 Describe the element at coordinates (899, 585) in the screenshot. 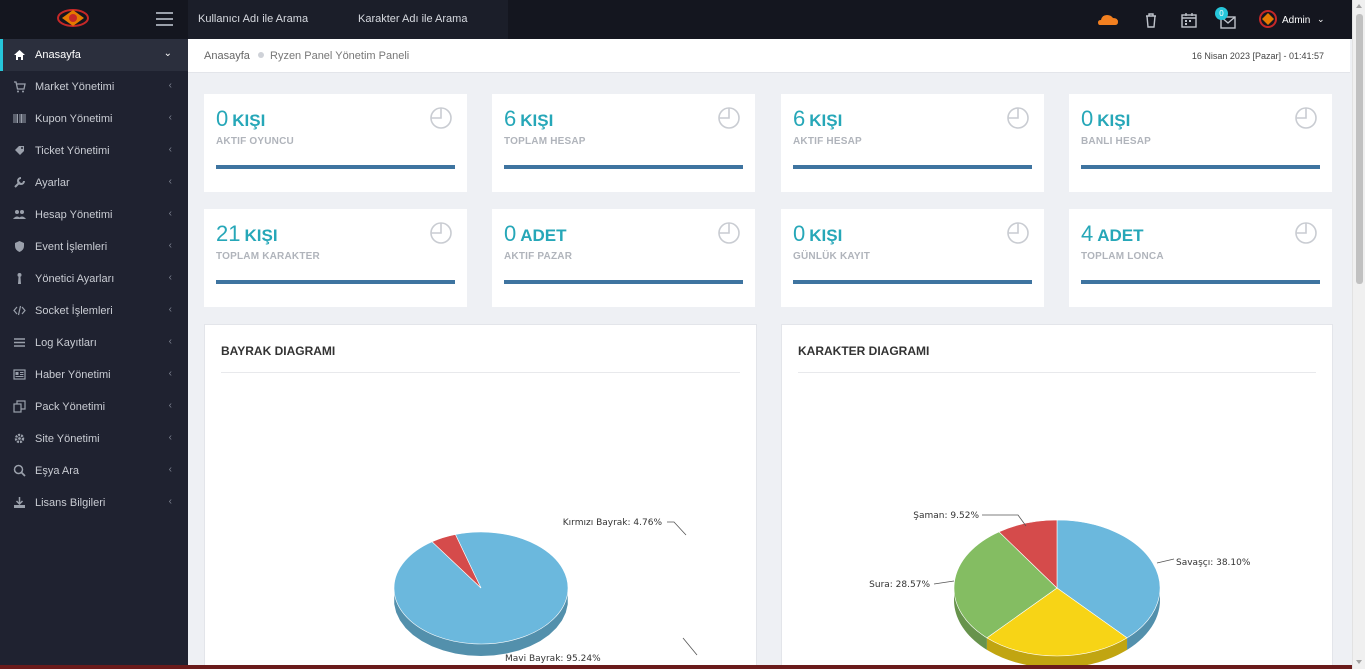

I see `pie-label-sura: Sura: 28.57%` at that location.